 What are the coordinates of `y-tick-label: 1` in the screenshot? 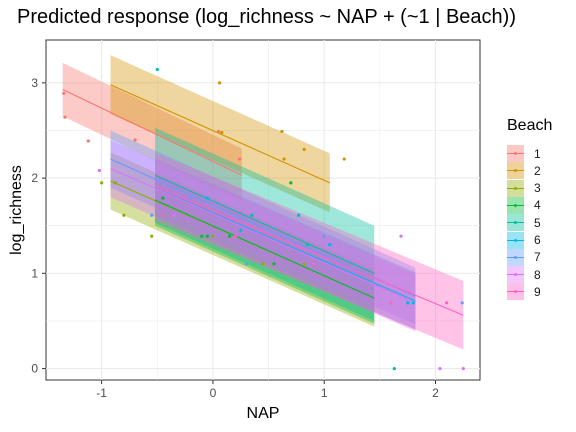 It's located at (34, 273).